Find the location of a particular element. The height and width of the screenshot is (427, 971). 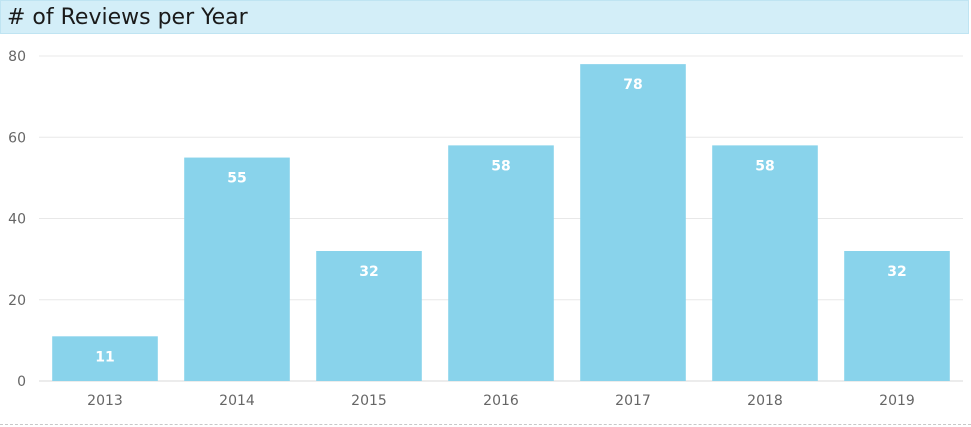

y-axis-ticks: 0 20 40 60 80 is located at coordinates (17, 219).